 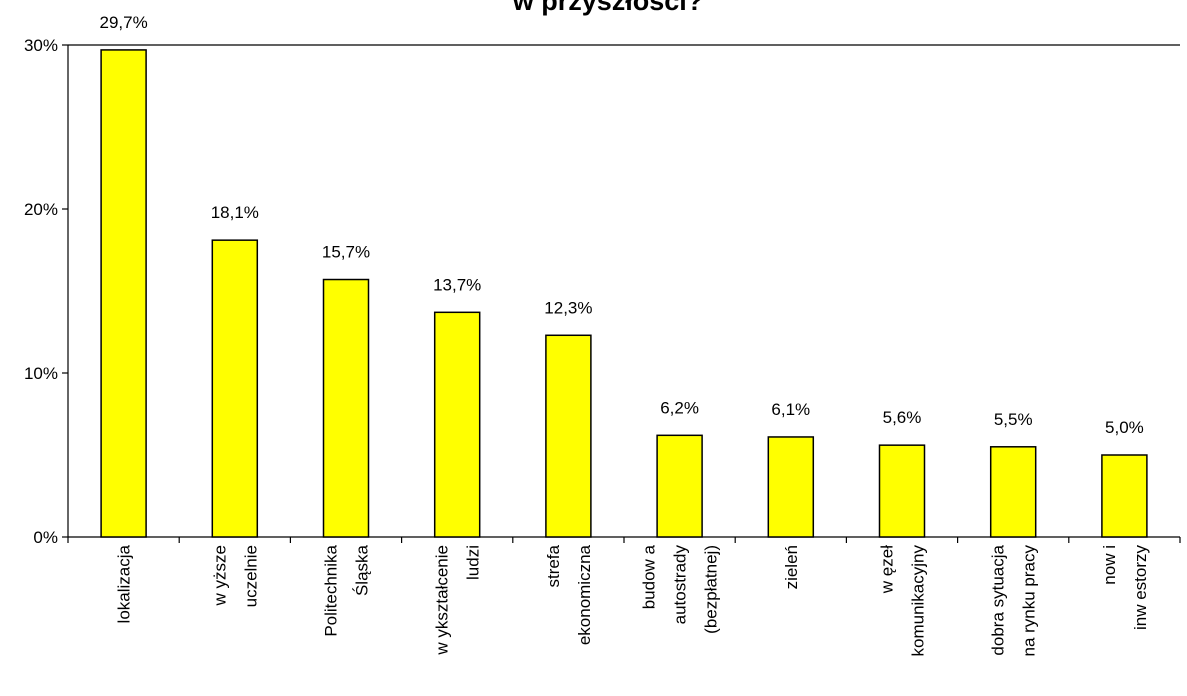 I want to click on data-label: 18,1%, so click(x=235, y=212).